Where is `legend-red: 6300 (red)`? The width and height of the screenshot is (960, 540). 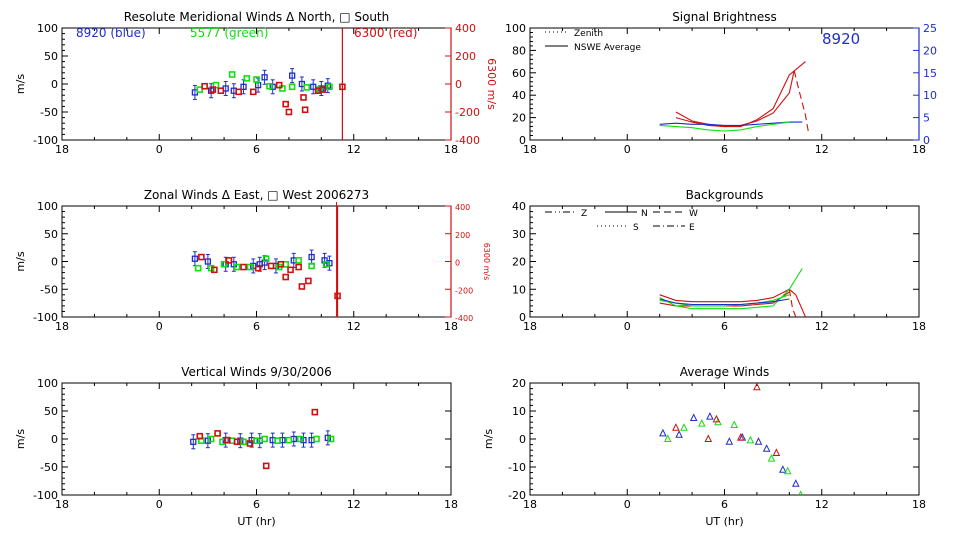
legend-red: 6300 (red) is located at coordinates (385, 33).